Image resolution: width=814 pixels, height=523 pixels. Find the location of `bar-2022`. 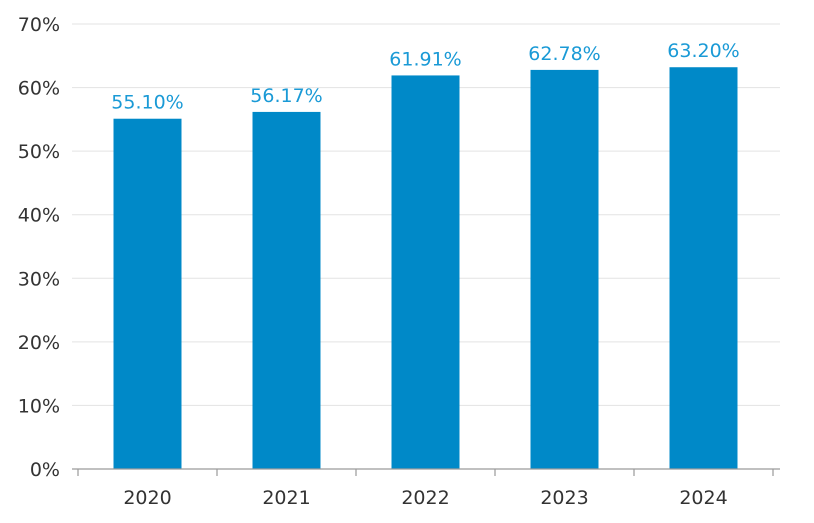

bar-2022 is located at coordinates (425, 272).